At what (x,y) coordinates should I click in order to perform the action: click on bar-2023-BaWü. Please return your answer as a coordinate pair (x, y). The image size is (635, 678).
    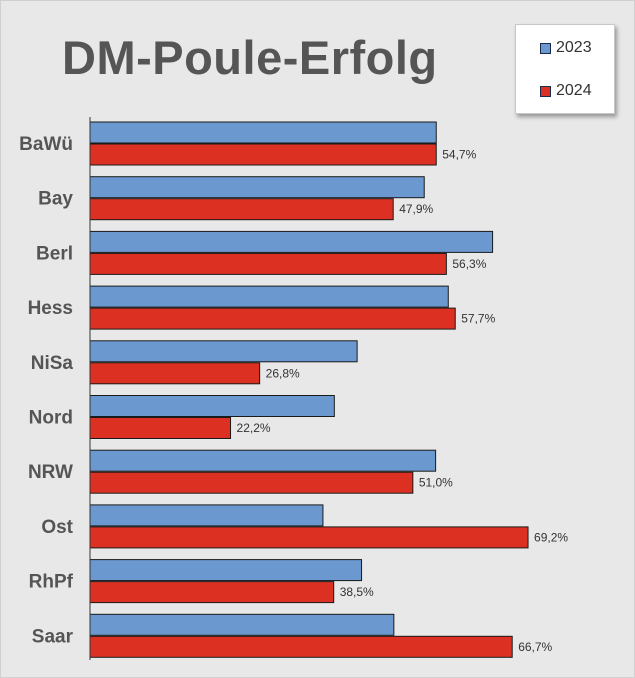
    Looking at the image, I should click on (263, 132).